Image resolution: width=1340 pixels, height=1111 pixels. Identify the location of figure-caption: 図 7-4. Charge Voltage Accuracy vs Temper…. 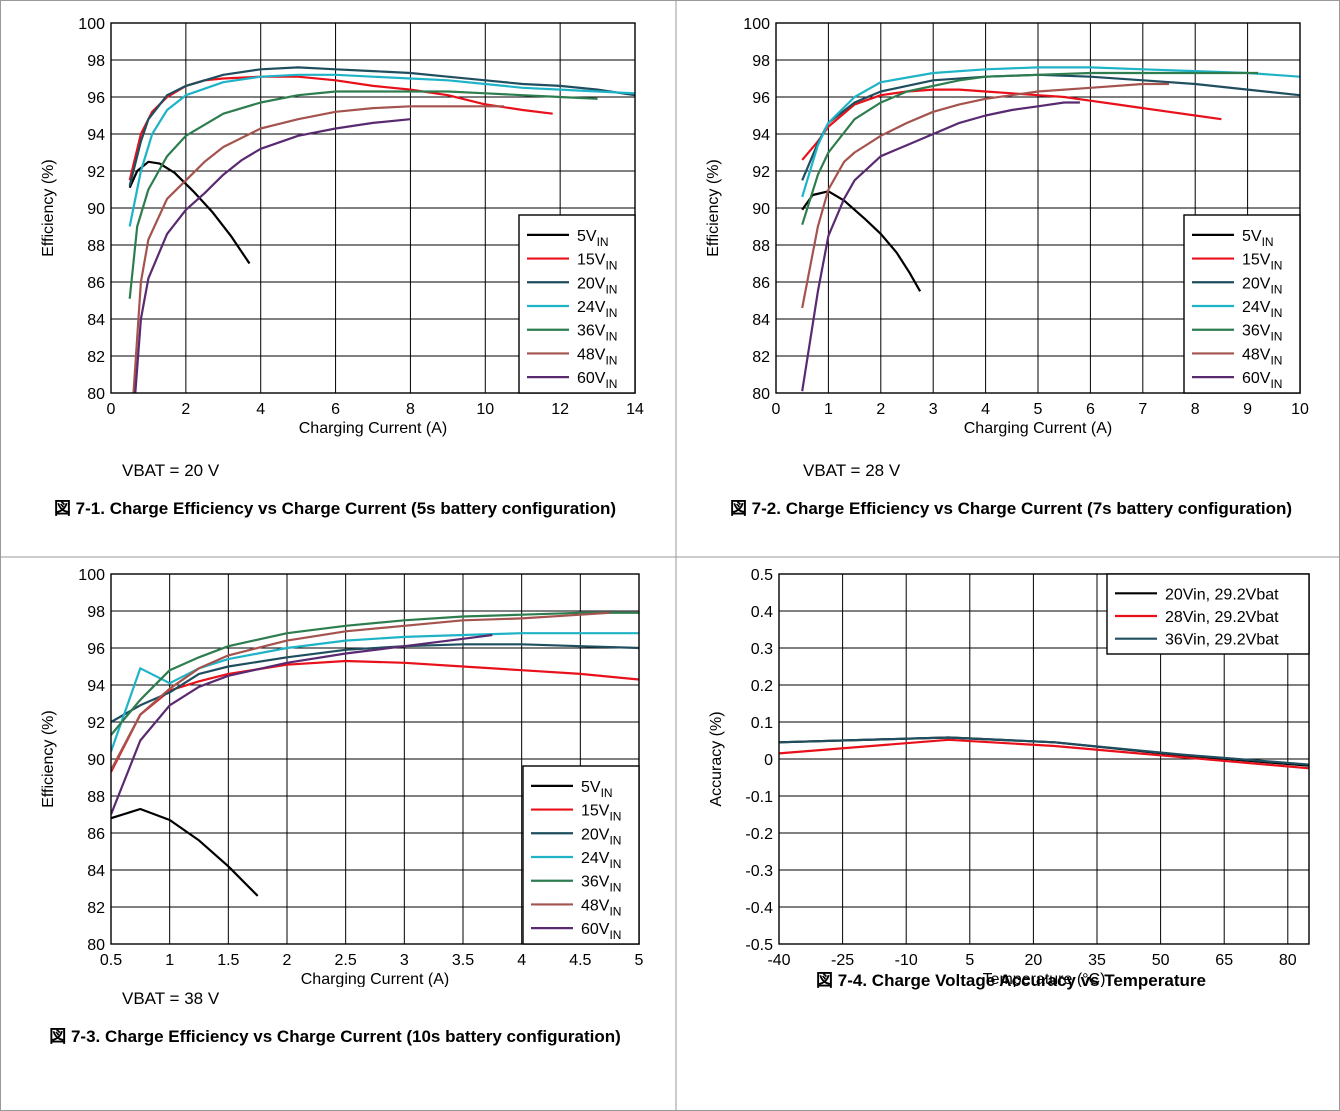
(1011, 980).